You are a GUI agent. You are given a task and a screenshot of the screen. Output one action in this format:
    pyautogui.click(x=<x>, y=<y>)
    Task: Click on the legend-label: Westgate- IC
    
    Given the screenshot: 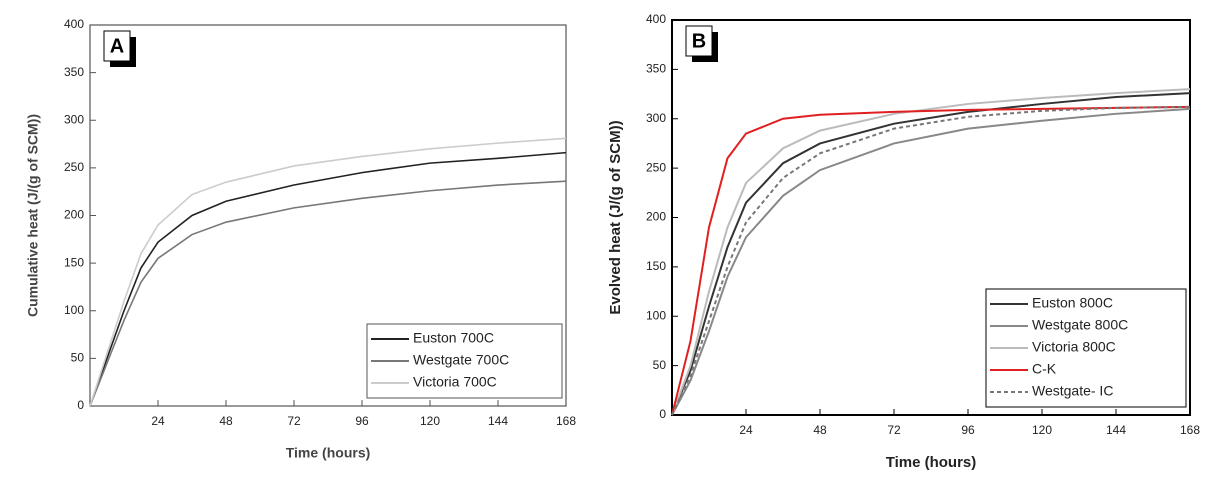 What is the action you would take?
    pyautogui.click(x=1072, y=391)
    